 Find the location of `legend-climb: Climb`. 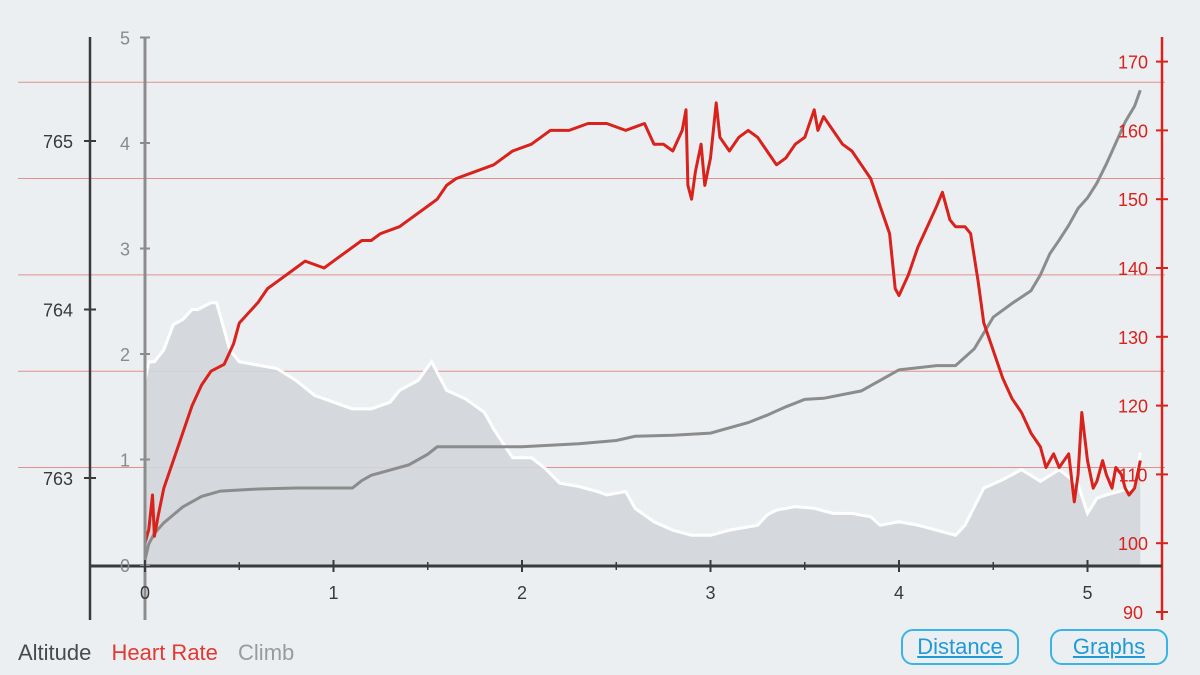

legend-climb: Climb is located at coordinates (266, 652).